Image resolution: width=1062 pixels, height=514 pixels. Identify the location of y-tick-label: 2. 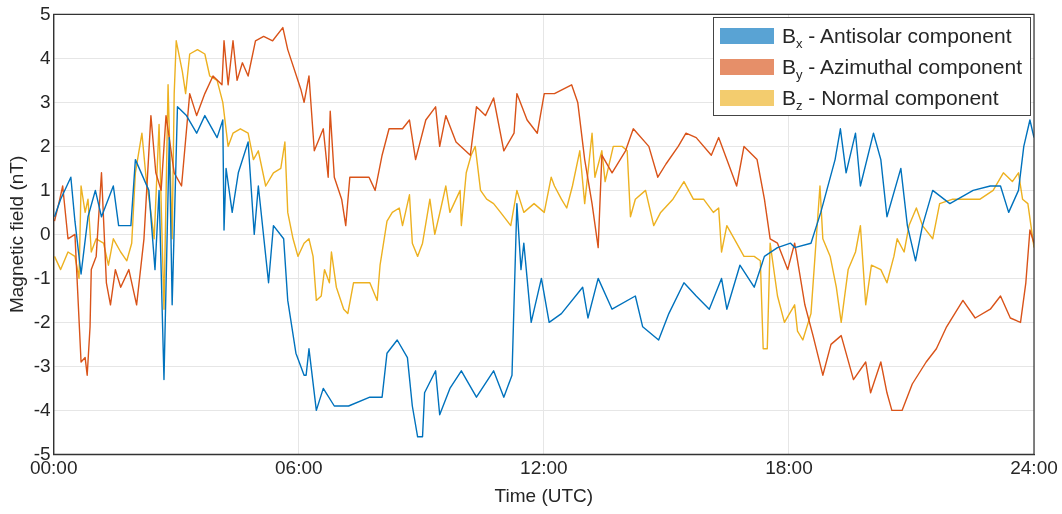
(45, 145).